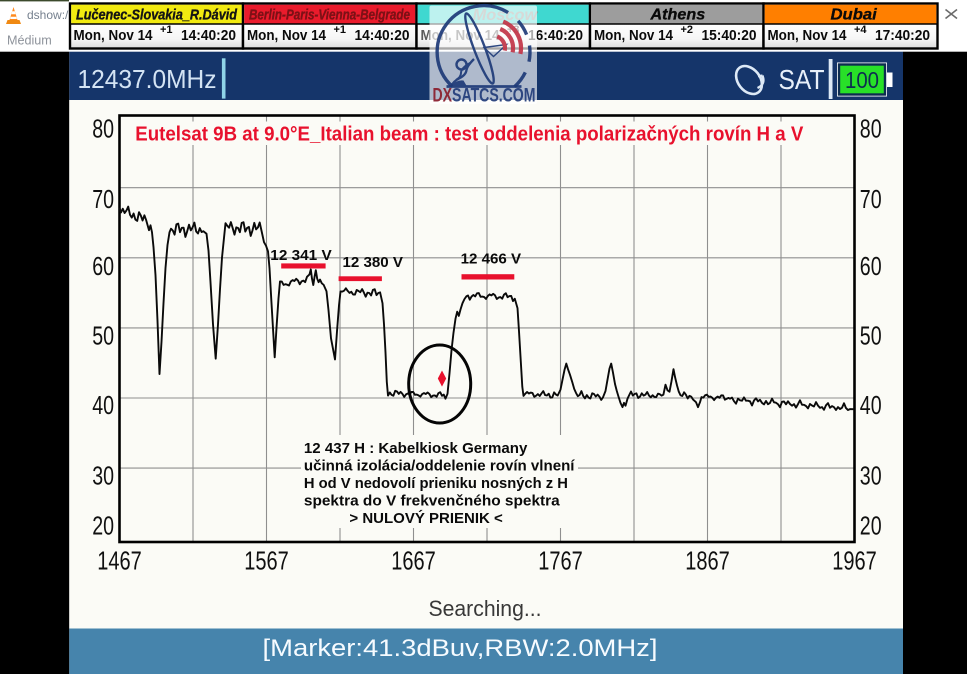  Describe the element at coordinates (677, 15) in the screenshot. I see `svg-text: Athens` at that location.